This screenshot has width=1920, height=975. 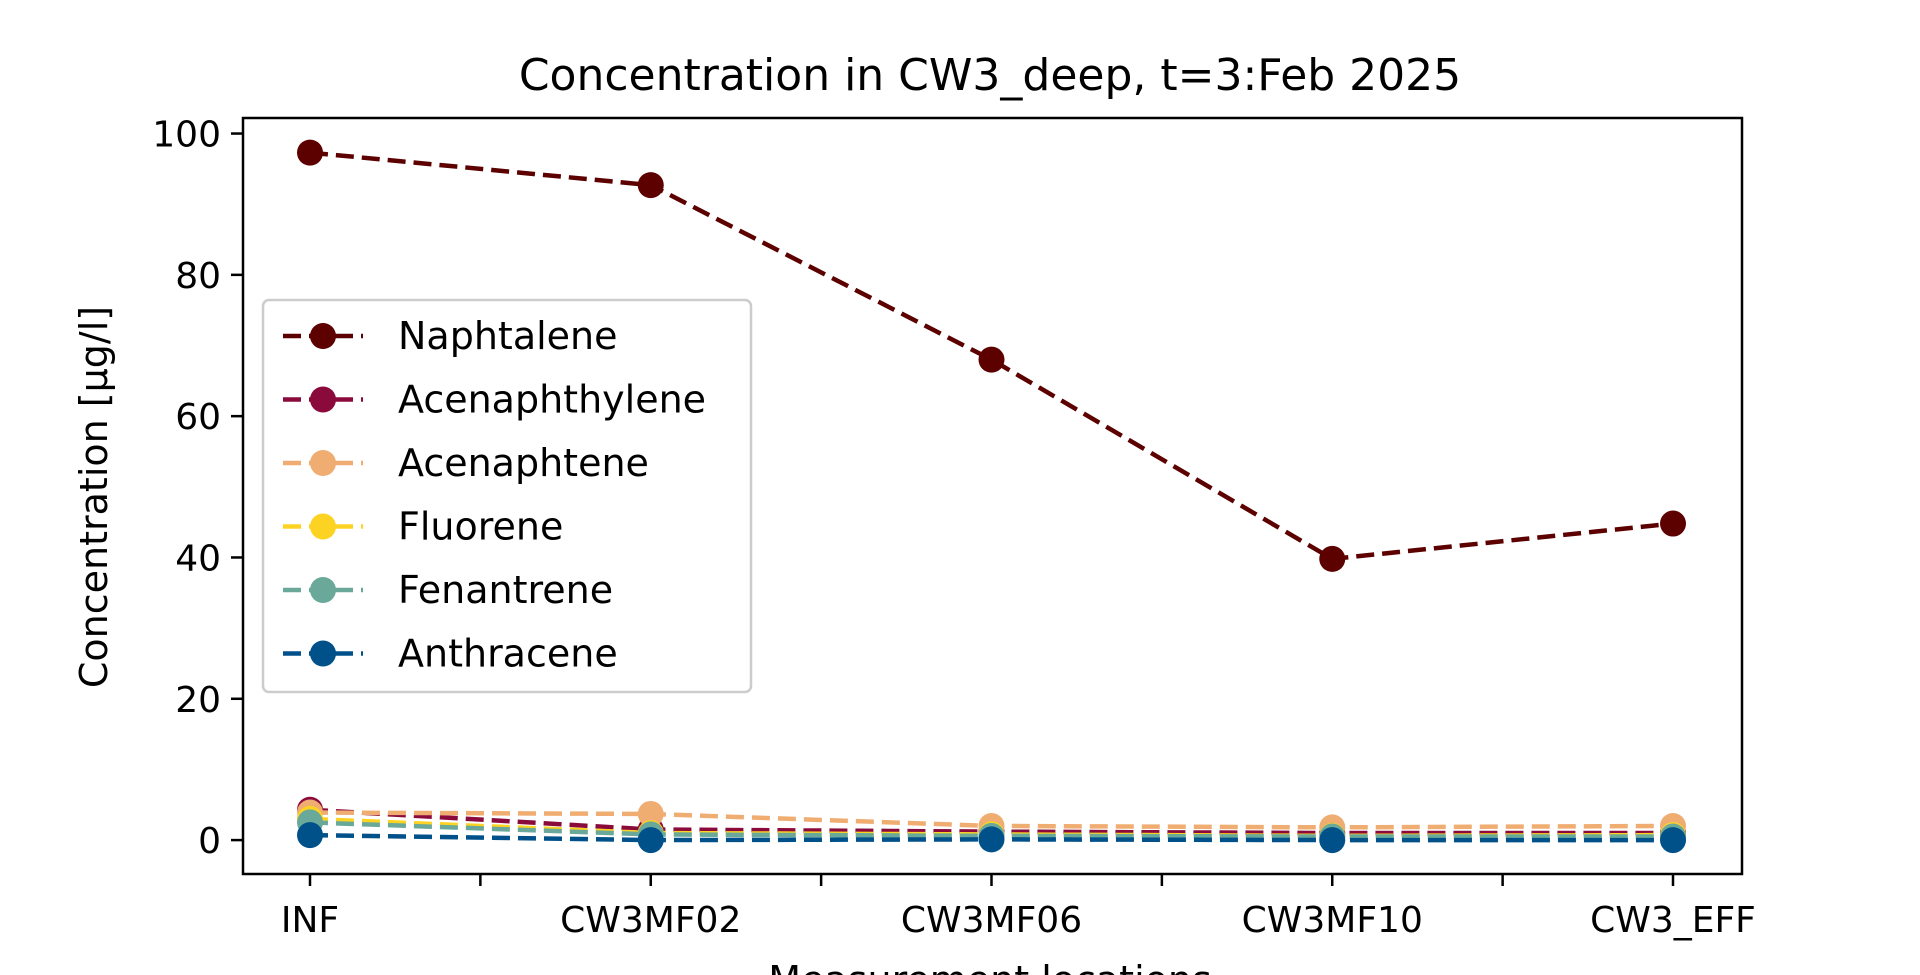 What do you see at coordinates (990, 966) in the screenshot?
I see `x-axis-label: Measurement locations` at bounding box center [990, 966].